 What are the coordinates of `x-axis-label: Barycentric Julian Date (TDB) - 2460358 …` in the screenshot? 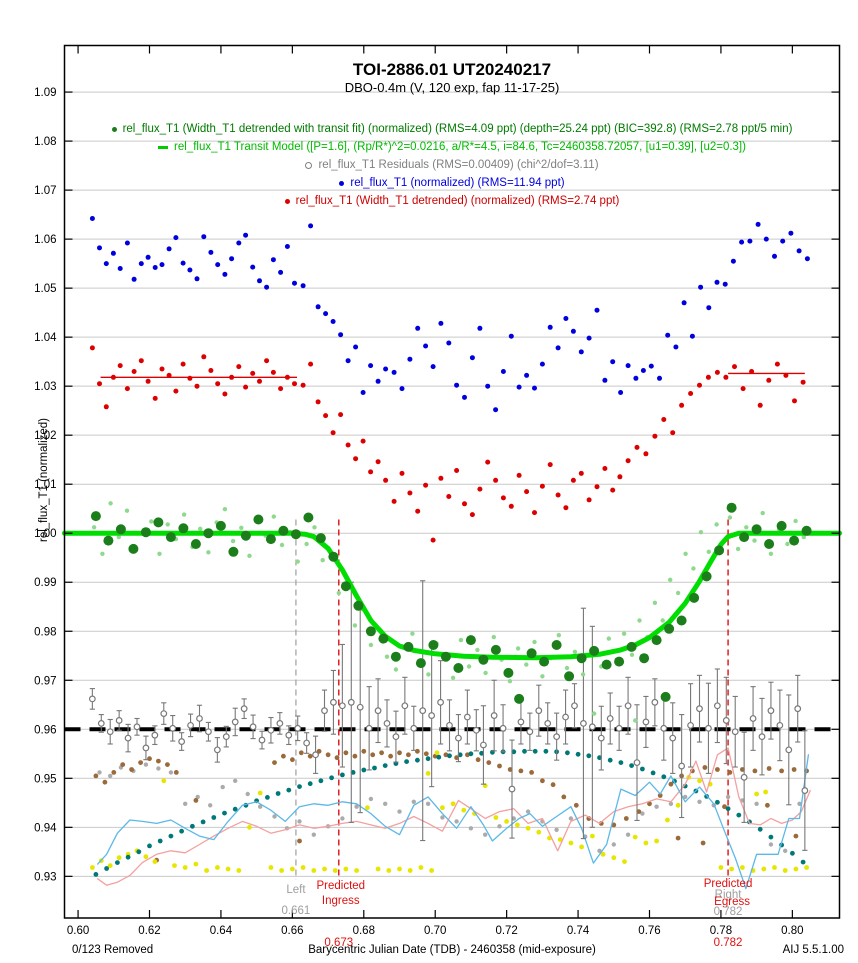 It's located at (452, 950).